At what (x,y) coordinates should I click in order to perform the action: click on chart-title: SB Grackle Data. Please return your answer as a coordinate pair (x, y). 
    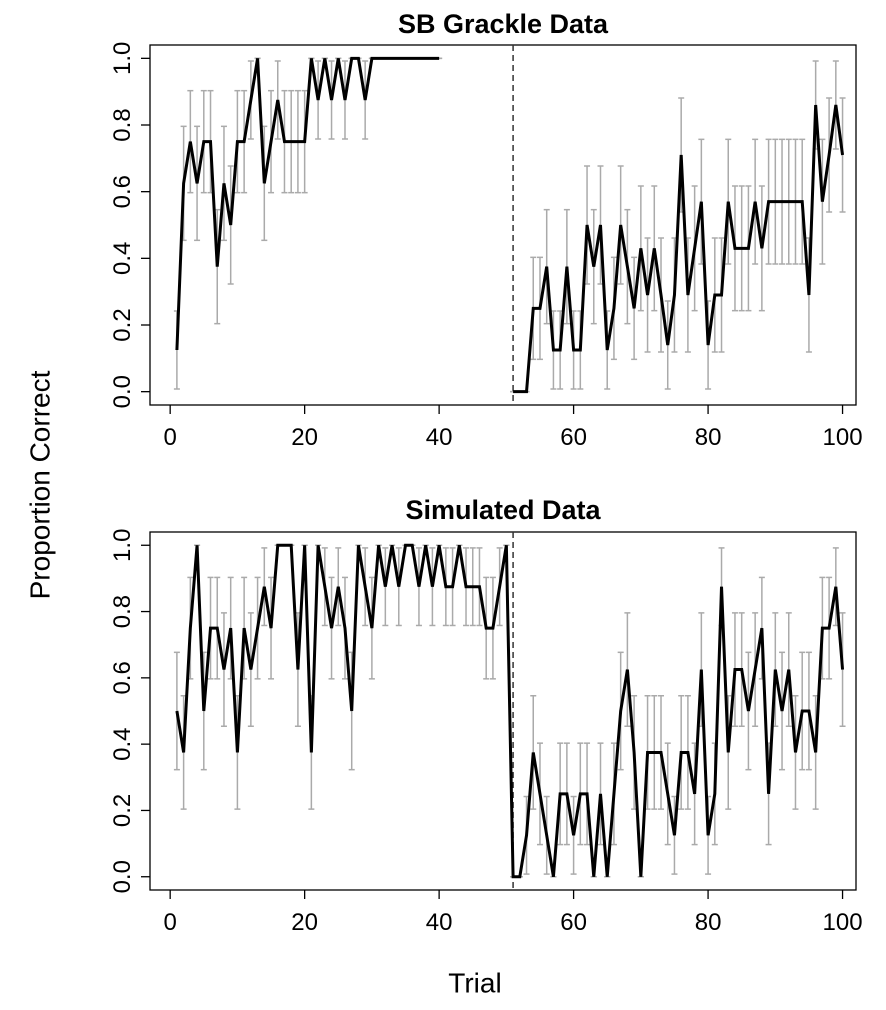
    Looking at the image, I should click on (503, 24).